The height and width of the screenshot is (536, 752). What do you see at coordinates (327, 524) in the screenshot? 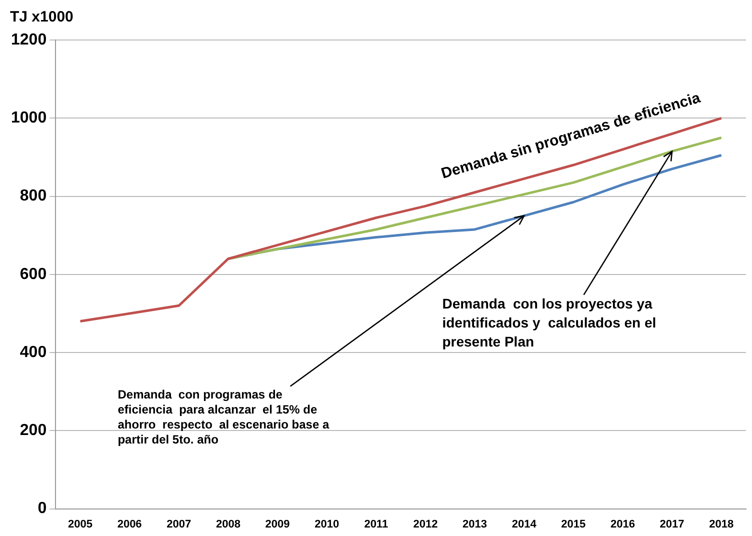
I see `x-tick-label: 2010` at bounding box center [327, 524].